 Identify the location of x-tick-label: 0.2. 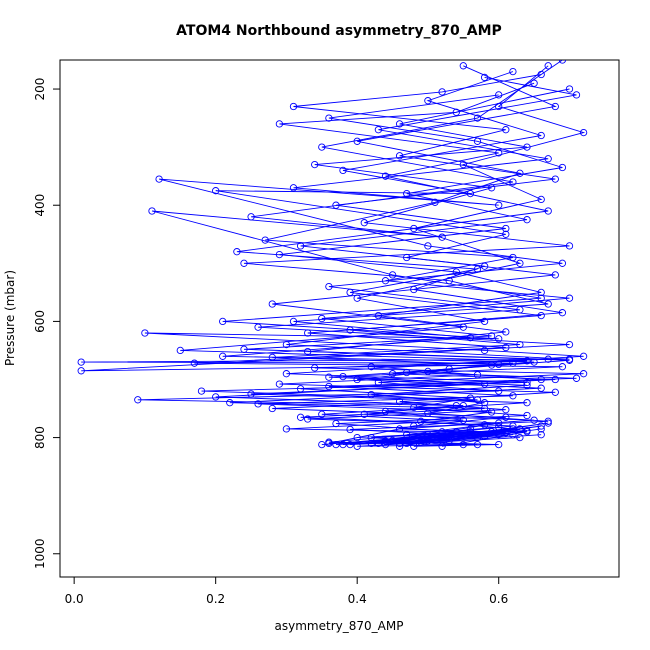
(215, 599).